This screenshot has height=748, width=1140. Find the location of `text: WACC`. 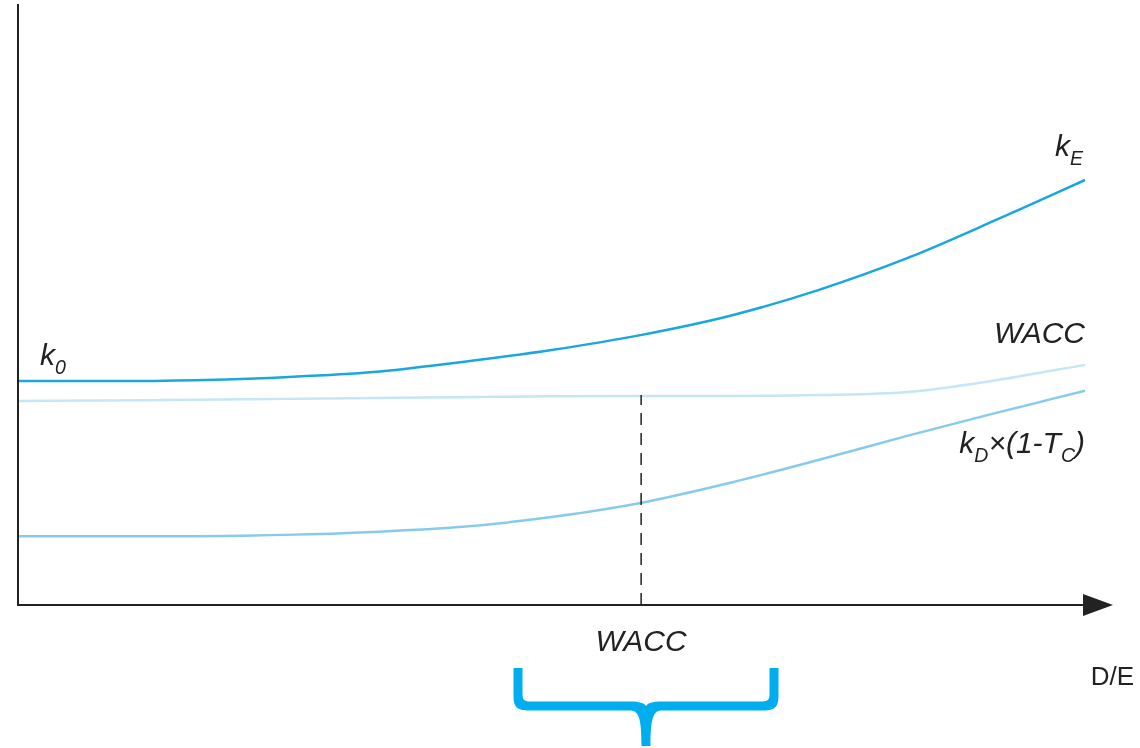

text: WACC is located at coordinates (641, 640).